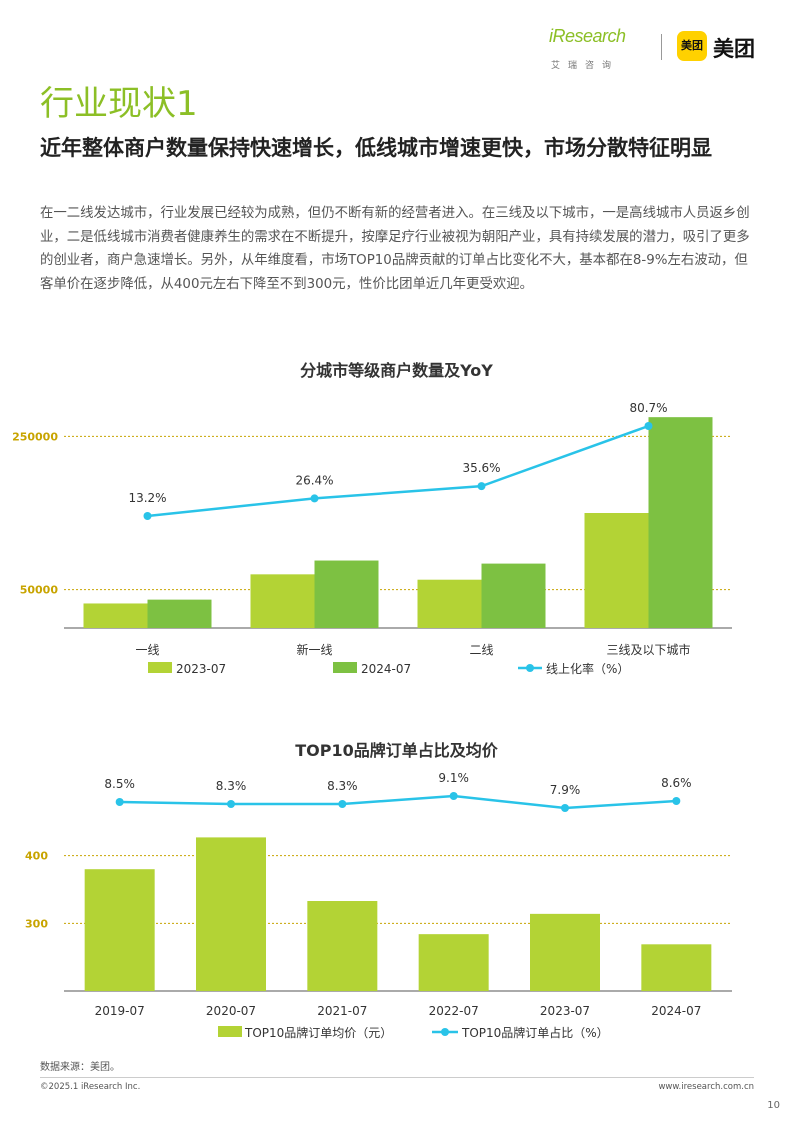 This screenshot has width=793, height=1122. I want to click on chart1-x-tick-label: 一线, so click(147, 650).